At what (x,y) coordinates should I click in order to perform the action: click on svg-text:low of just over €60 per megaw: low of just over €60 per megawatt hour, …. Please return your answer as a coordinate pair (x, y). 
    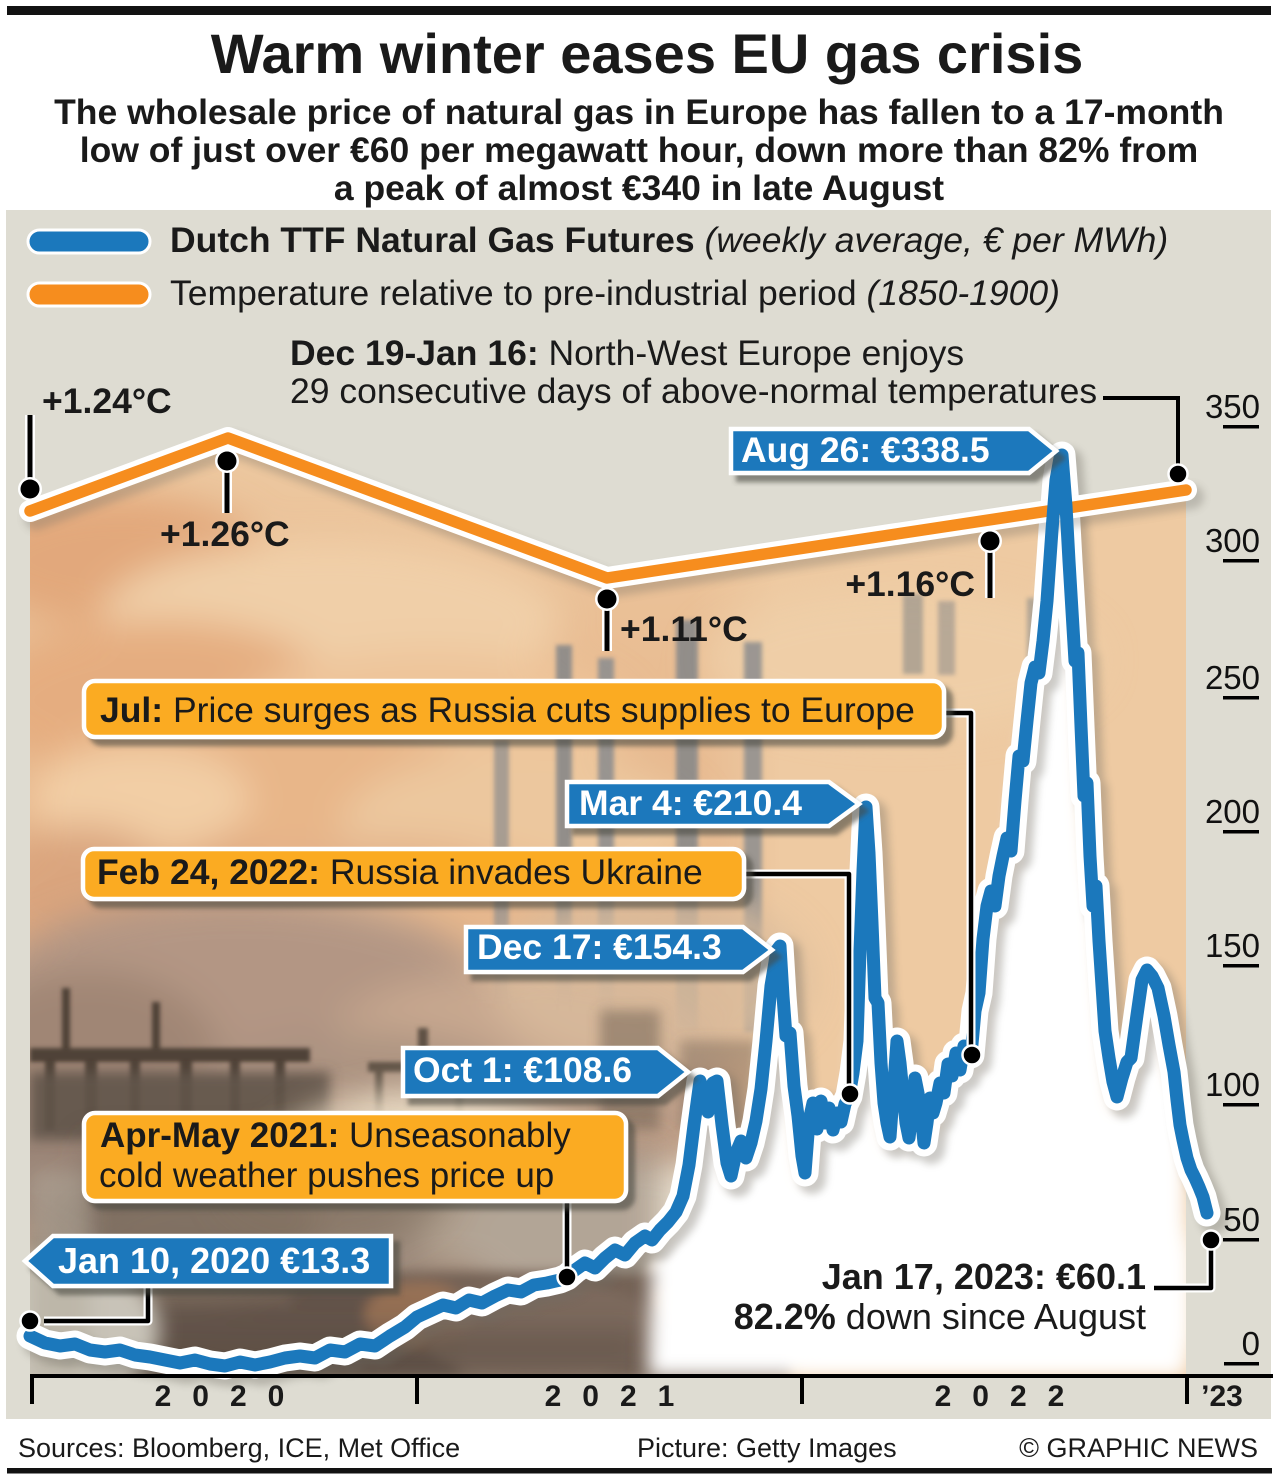
    Looking at the image, I should click on (639, 150).